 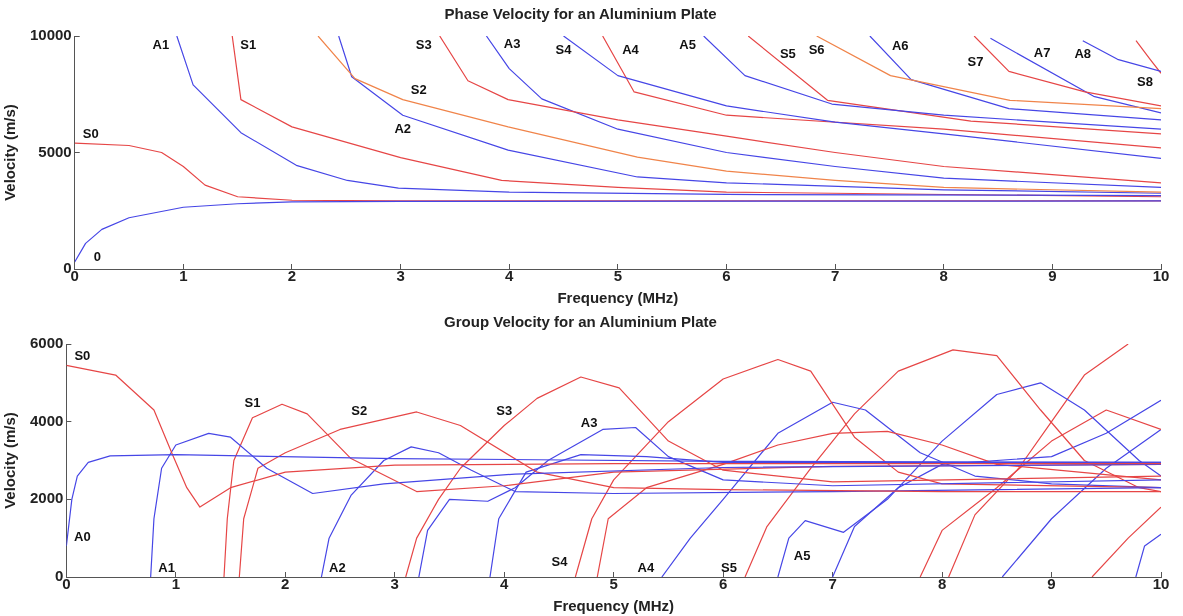 What do you see at coordinates (580, 322) in the screenshot?
I see `chart-title: Group Velocity for an Aluminium Plate` at bounding box center [580, 322].